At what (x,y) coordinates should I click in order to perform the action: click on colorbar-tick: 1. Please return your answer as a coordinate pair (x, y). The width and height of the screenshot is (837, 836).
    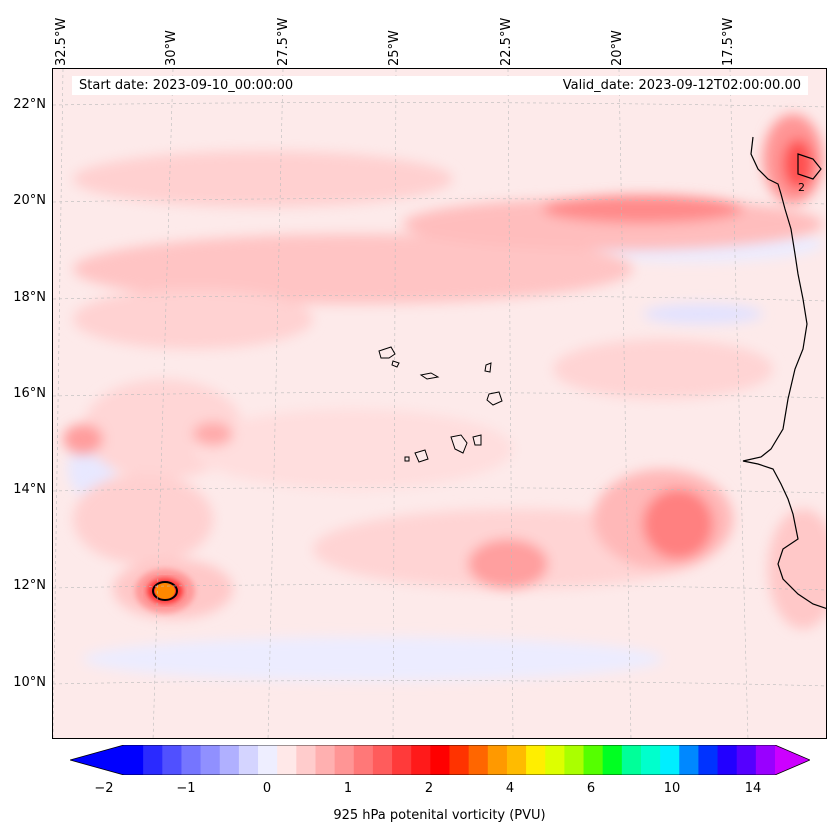
    Looking at the image, I should click on (348, 788).